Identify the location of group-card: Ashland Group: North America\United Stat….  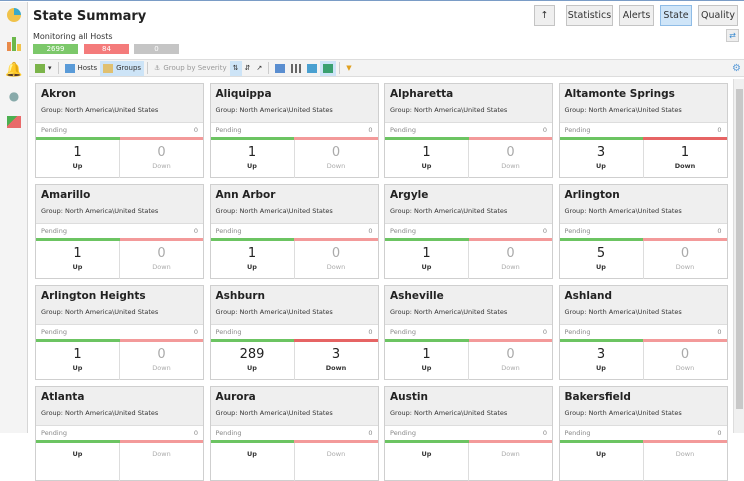
(643, 332).